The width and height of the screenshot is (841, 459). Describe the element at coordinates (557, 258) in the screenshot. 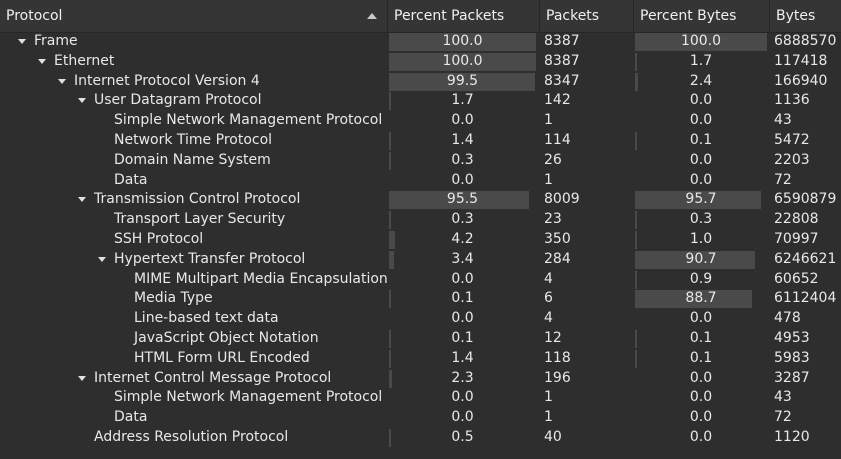

I see `packets-cell: 284` at that location.